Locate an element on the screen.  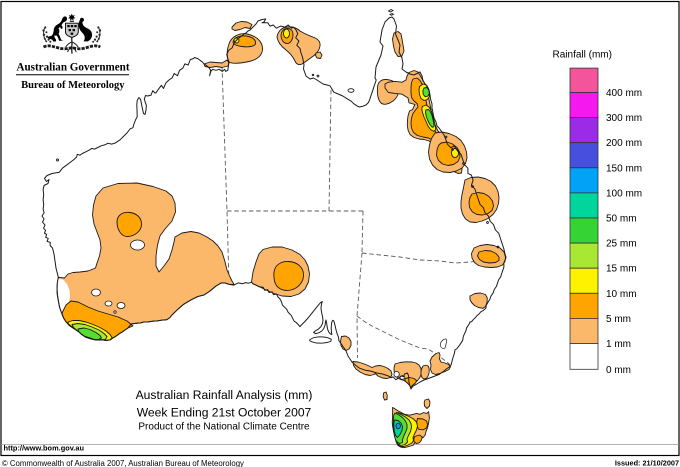
svg-text: 15 mm is located at coordinates (621, 269).